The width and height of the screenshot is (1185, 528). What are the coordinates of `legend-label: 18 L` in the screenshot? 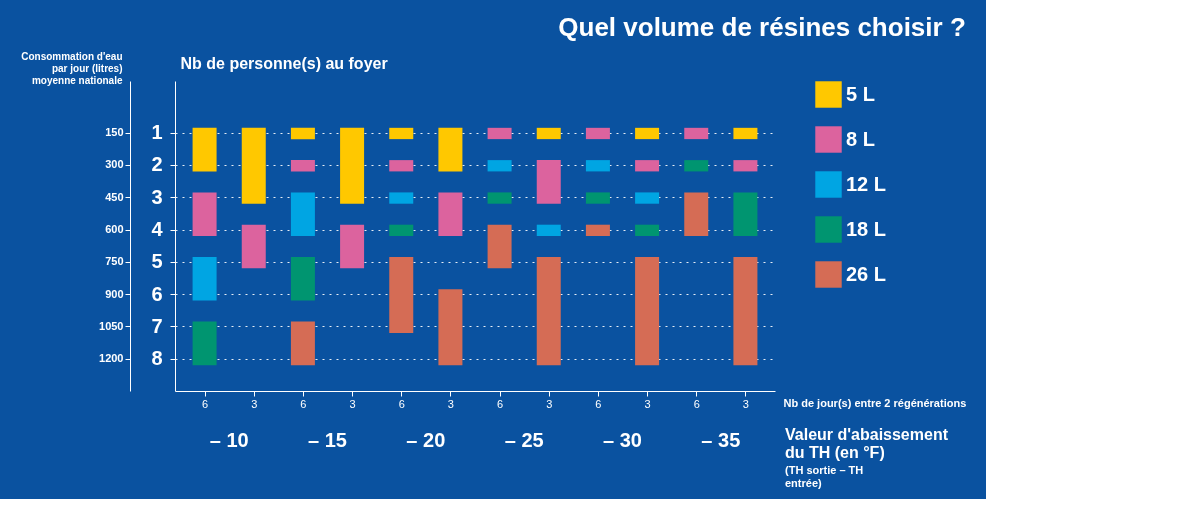 It's located at (866, 228).